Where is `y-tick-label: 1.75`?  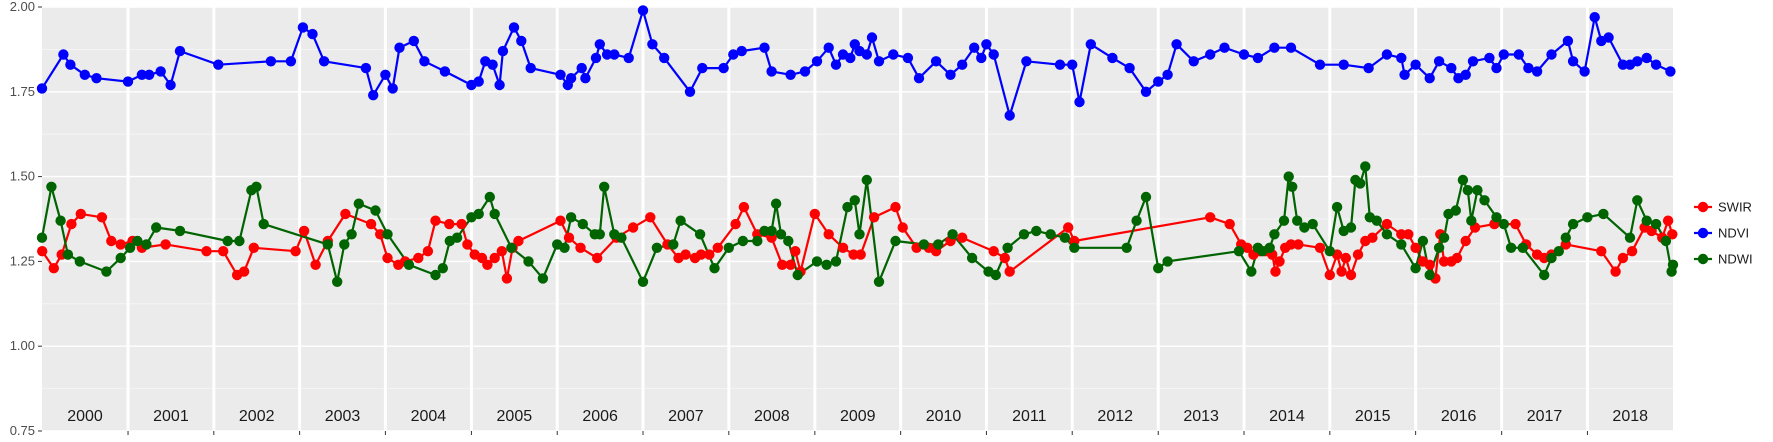 y-tick-label: 1.75 is located at coordinates (22, 91).